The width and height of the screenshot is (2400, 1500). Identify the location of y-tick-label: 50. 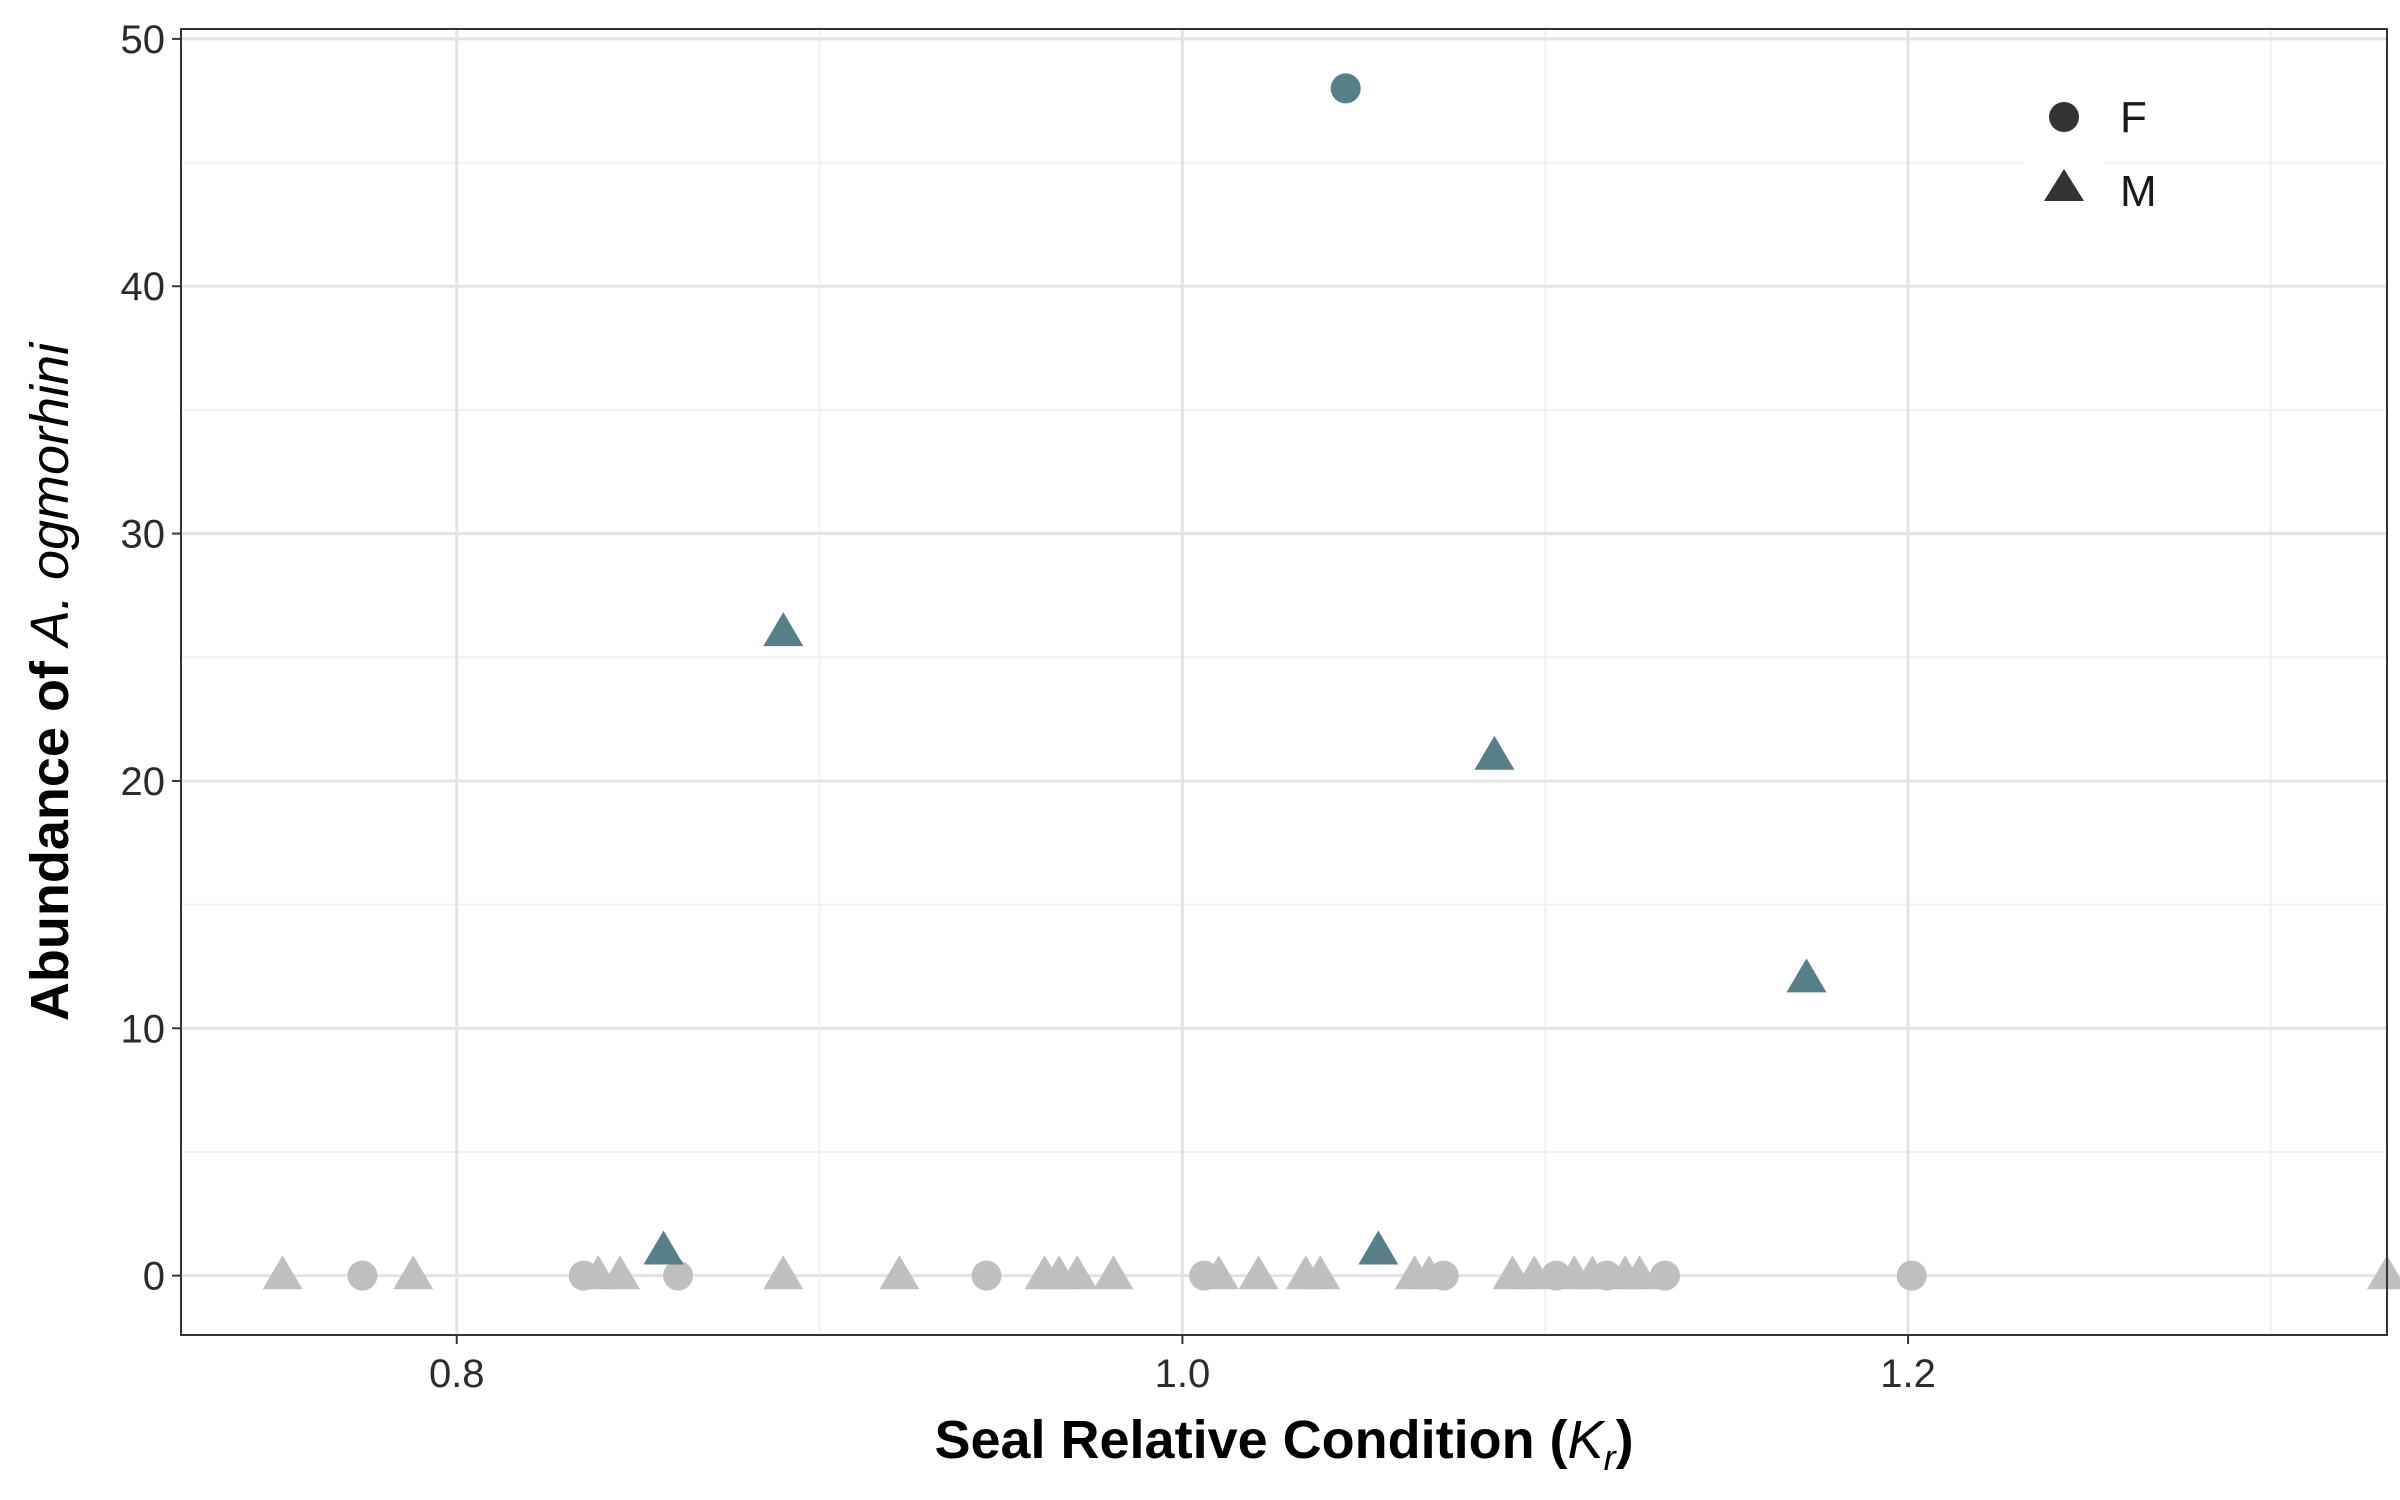
(143, 40).